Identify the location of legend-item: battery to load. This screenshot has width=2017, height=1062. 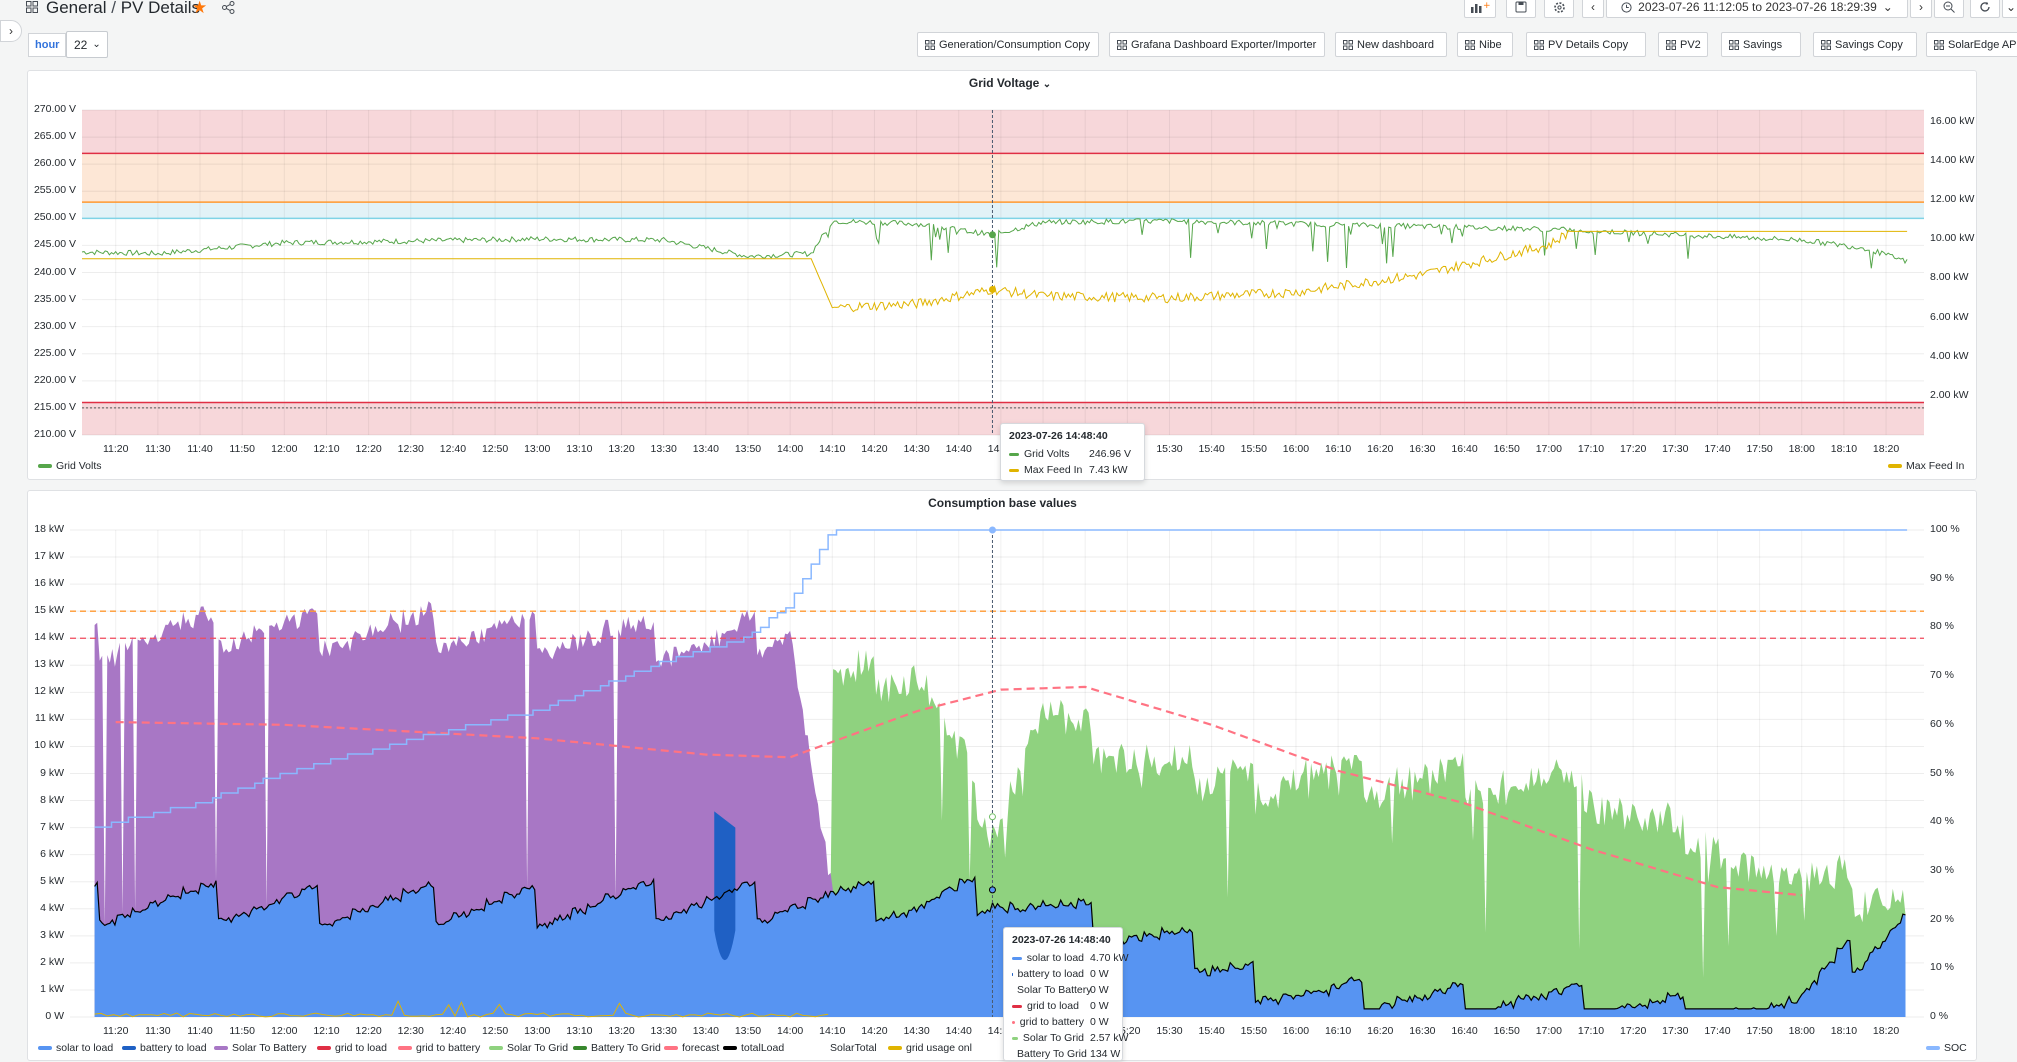
(164, 1048).